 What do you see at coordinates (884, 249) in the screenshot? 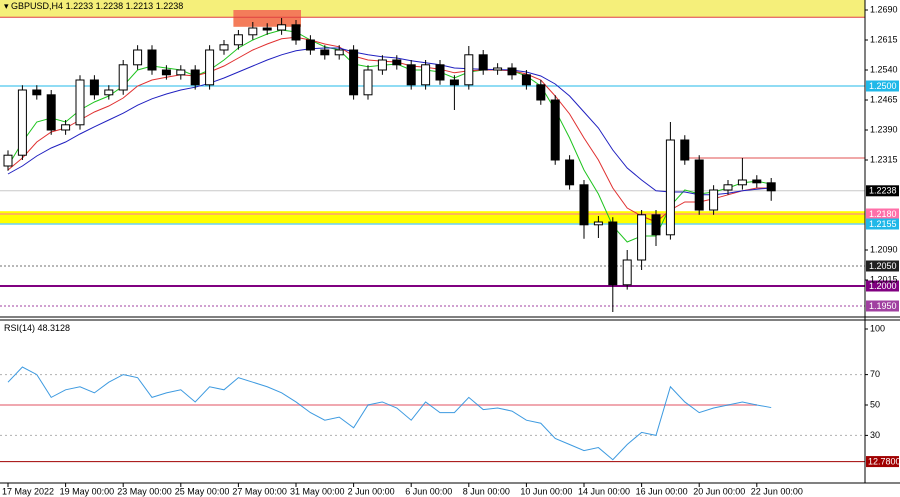
I see `y-tick-label: 1.2090` at bounding box center [884, 249].